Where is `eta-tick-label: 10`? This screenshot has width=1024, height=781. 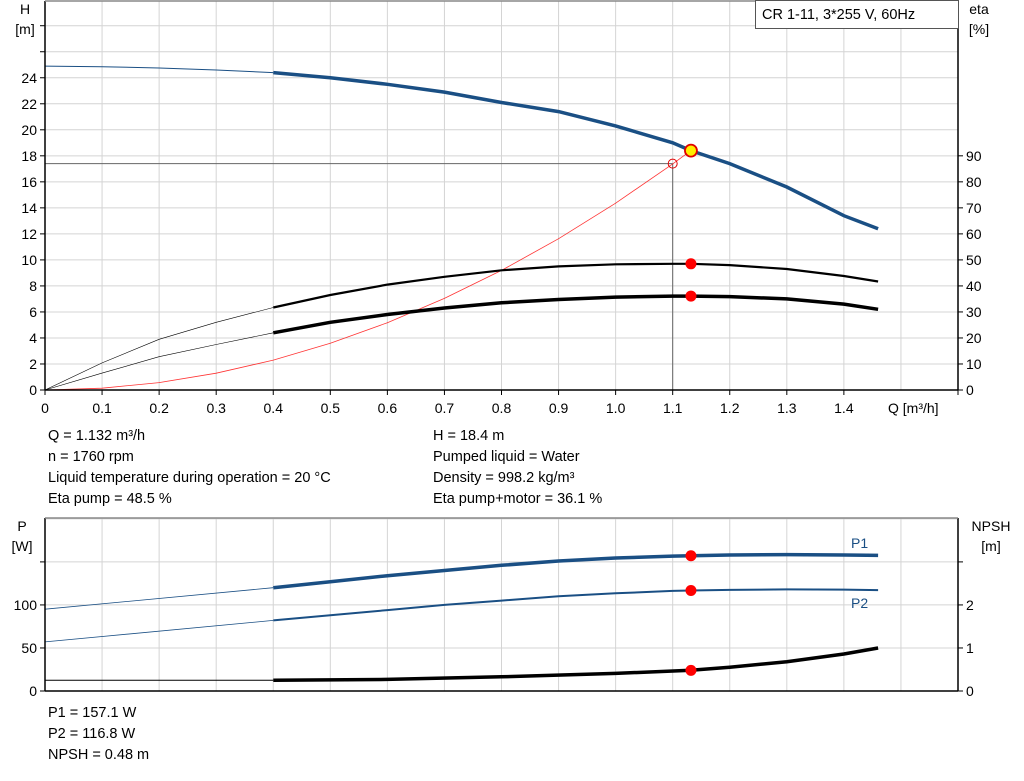
eta-tick-label: 10 is located at coordinates (974, 364).